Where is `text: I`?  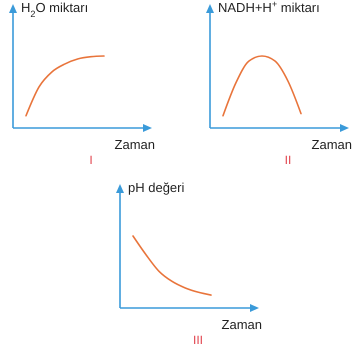 text: I is located at coordinates (91, 160).